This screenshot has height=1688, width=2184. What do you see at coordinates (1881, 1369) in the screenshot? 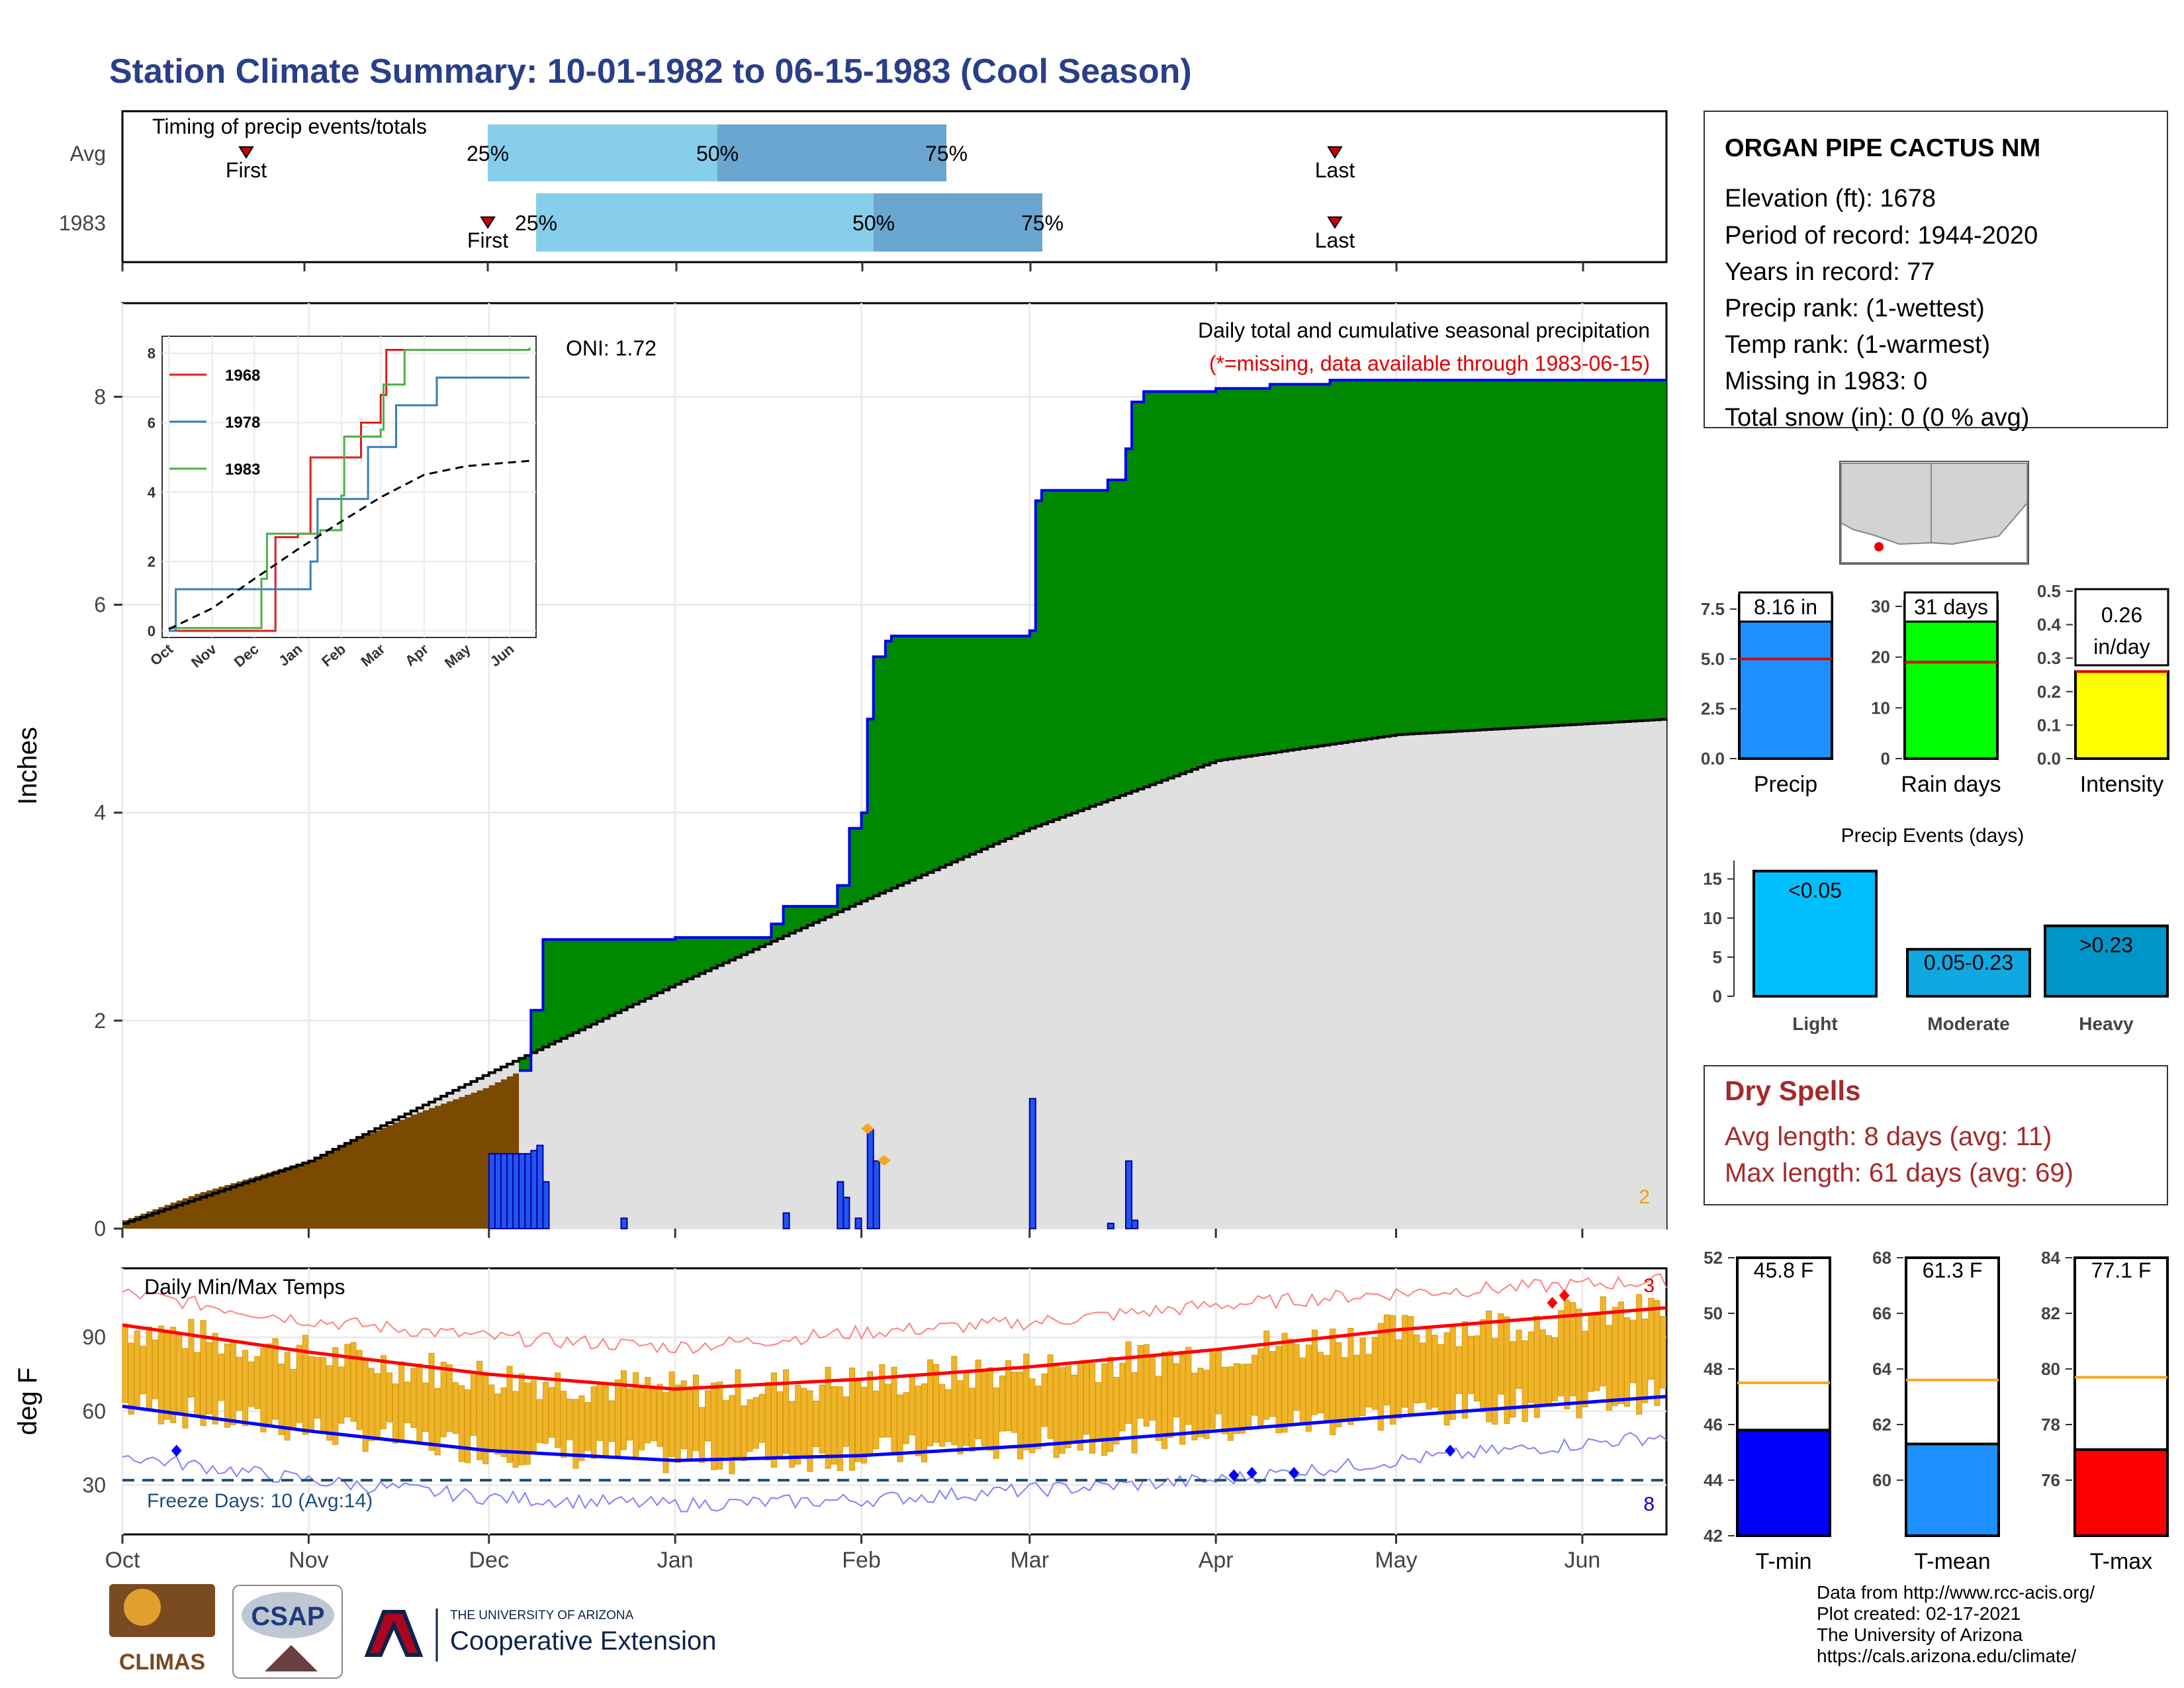
I see `temp-summary-1-tick-64: 64` at bounding box center [1881, 1369].